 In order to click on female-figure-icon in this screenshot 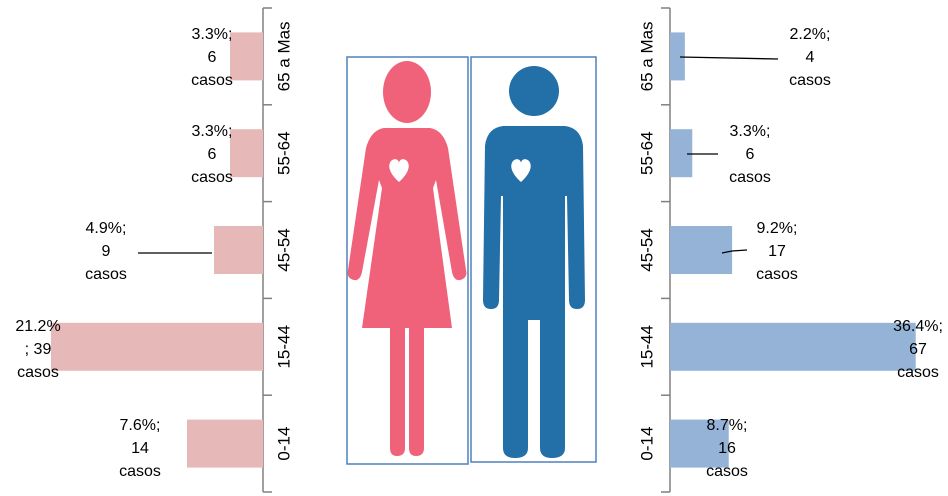, I will do `click(407, 258)`.